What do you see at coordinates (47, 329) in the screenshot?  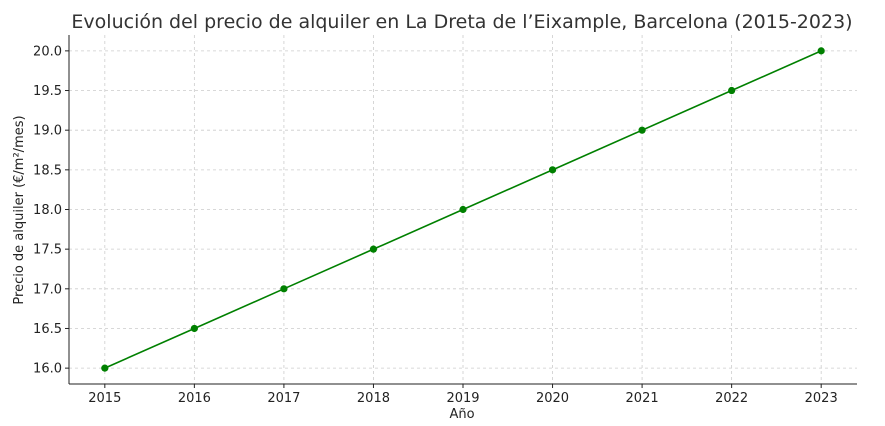 I see `y-tick-label: 16.5` at bounding box center [47, 329].